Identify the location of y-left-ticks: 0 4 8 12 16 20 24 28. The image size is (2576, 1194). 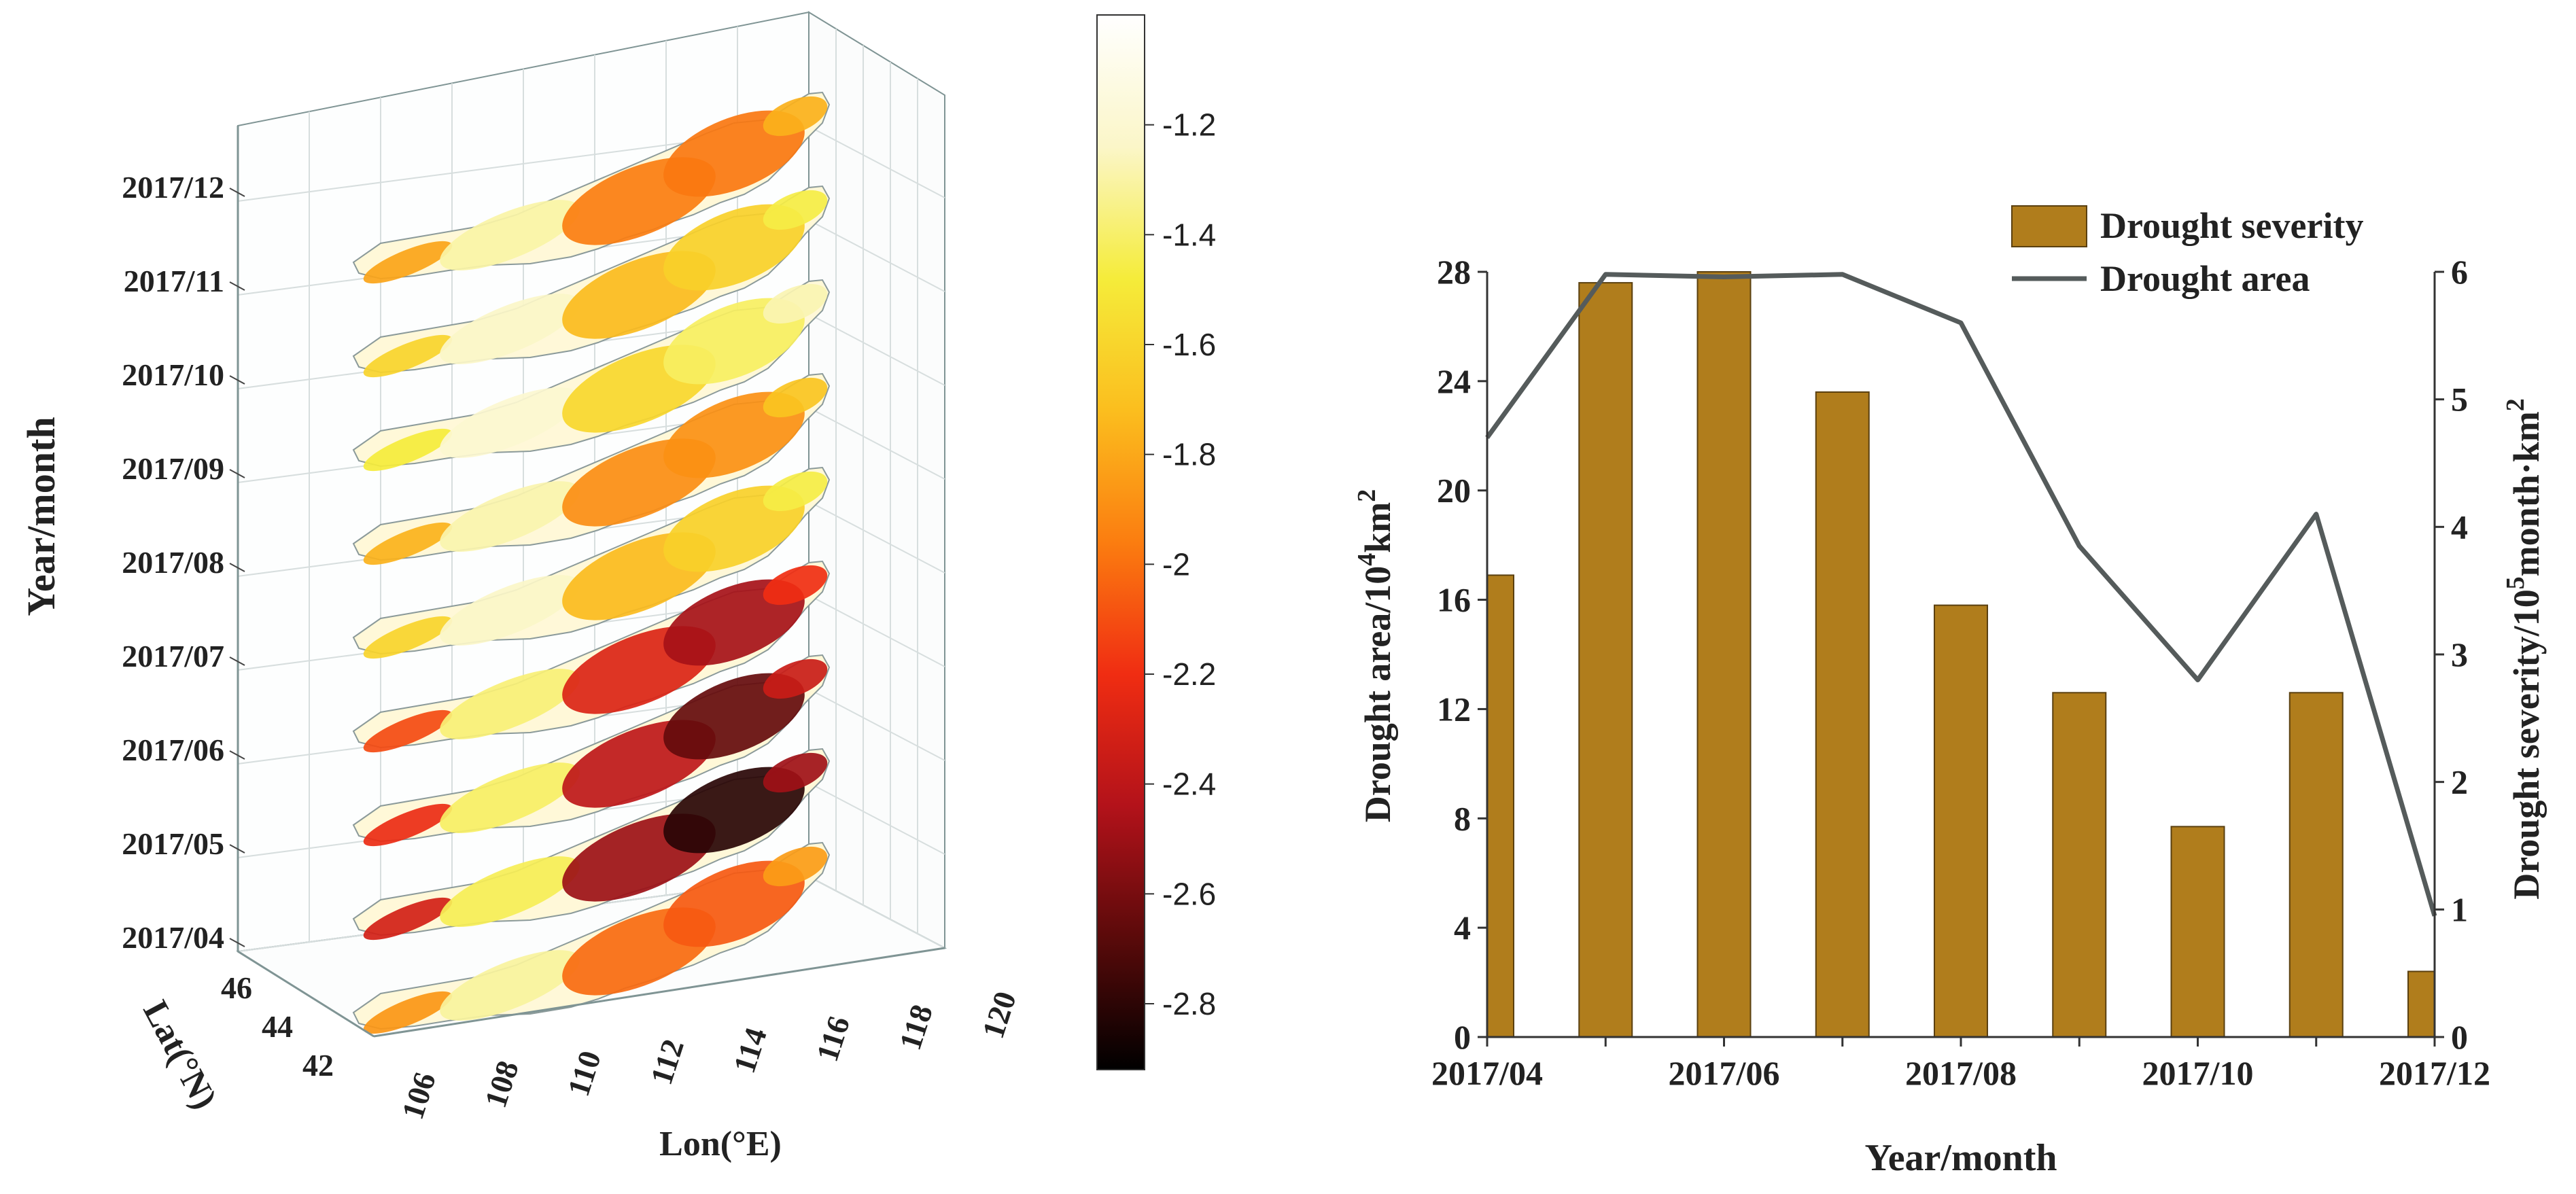
(1462, 654).